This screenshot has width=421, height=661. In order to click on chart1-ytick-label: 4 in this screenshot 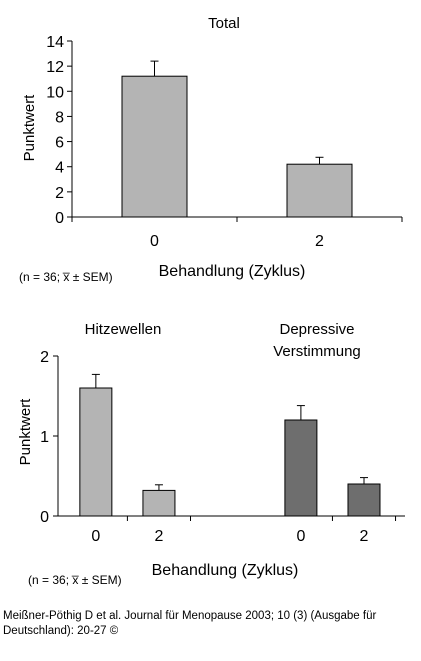, I will do `click(59, 168)`.